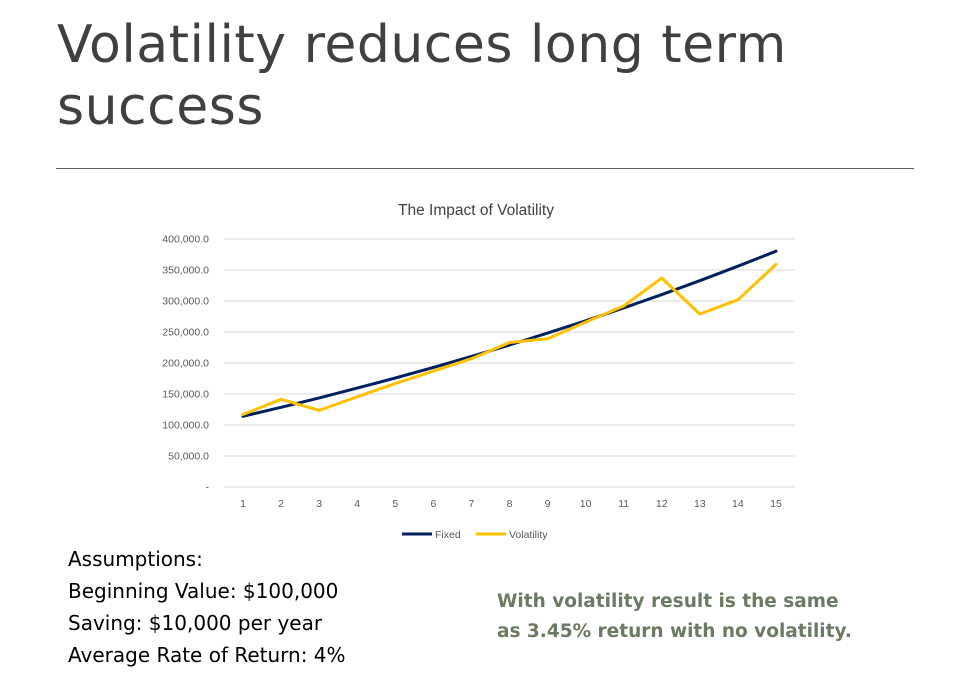 This screenshot has height=683, width=954. Describe the element at coordinates (422, 76) in the screenshot. I see `slide-title: Volatility reduces long term success` at that location.